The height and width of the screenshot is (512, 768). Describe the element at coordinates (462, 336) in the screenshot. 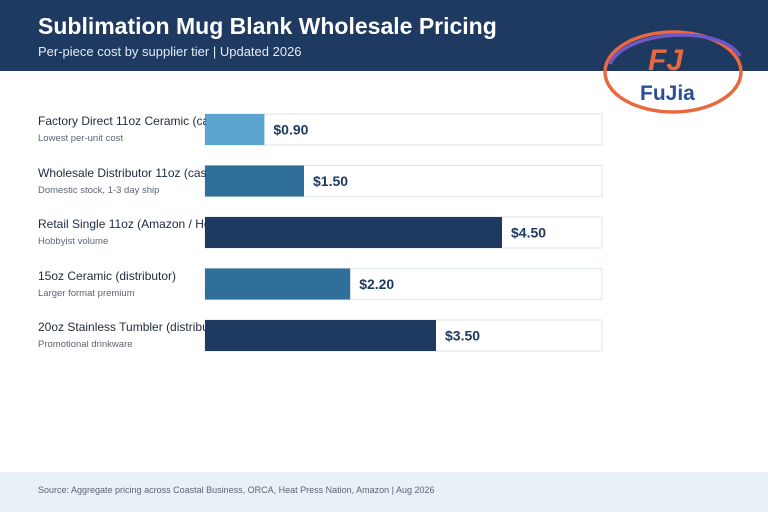

I see `bar-value-label: $3.50` at that location.